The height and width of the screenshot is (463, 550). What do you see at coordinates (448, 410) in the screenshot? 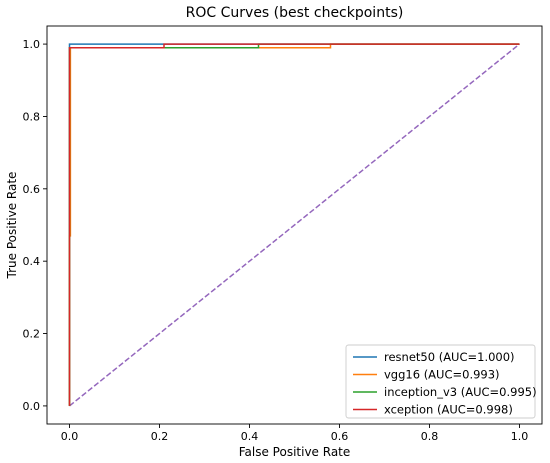
I see `legend-label-4: xception (AUC=0.998)` at bounding box center [448, 410].